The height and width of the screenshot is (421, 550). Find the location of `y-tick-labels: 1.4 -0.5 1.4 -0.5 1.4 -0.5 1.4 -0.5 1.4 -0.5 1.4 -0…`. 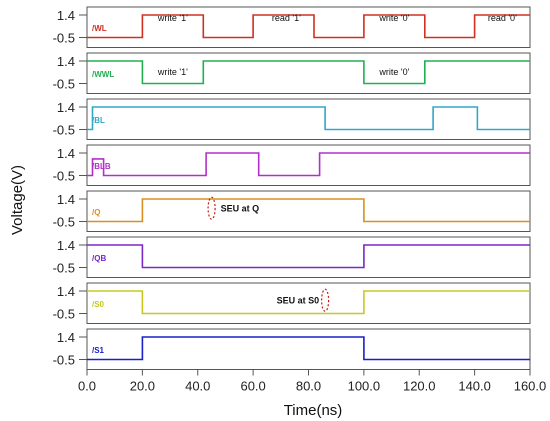

y-tick-labels: 1.4 -0.5 1.4 -0.5 1.4 -0.5 1.4 -0.5 1.4 -0.5 1.4 -0… is located at coordinates (70, 188).